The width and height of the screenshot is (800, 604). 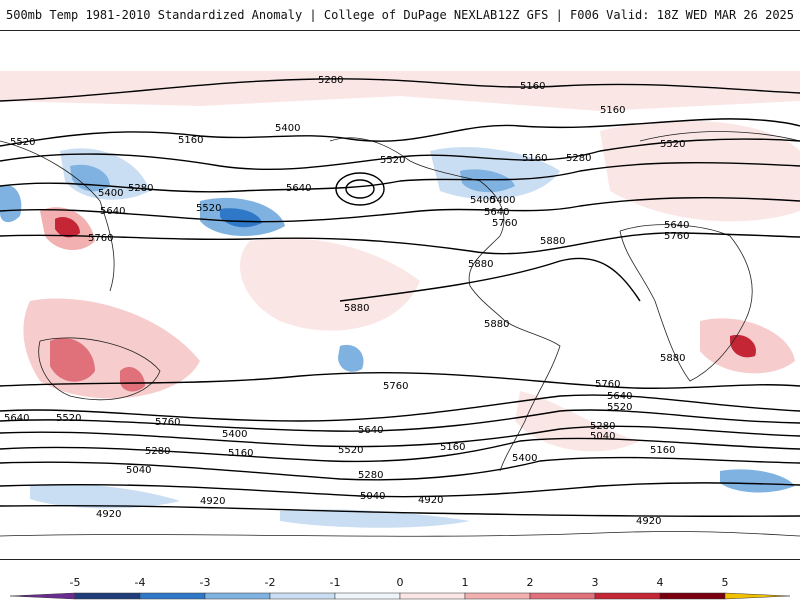 I want to click on colorbar-tick-label: 5, so click(x=725, y=582).